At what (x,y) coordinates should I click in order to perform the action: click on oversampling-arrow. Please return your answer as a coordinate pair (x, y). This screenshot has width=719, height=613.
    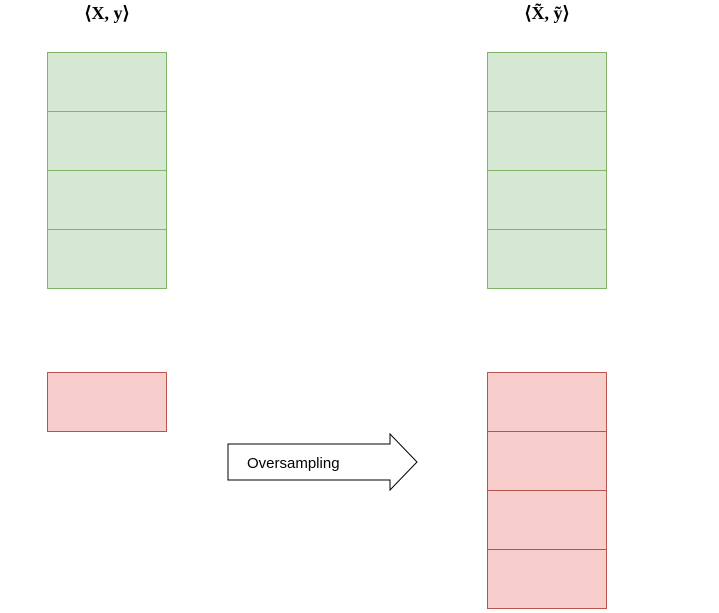
    Looking at the image, I should click on (322, 462).